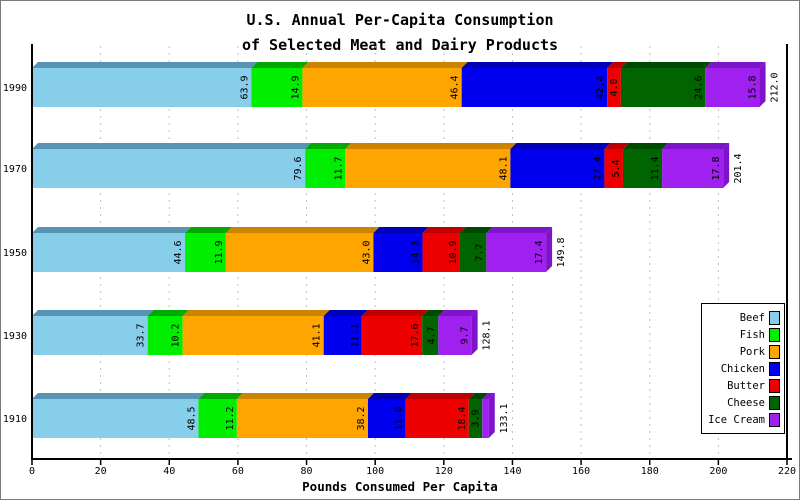  Describe the element at coordinates (581, 471) in the screenshot. I see `x-axis-tick-label: 160` at that location.